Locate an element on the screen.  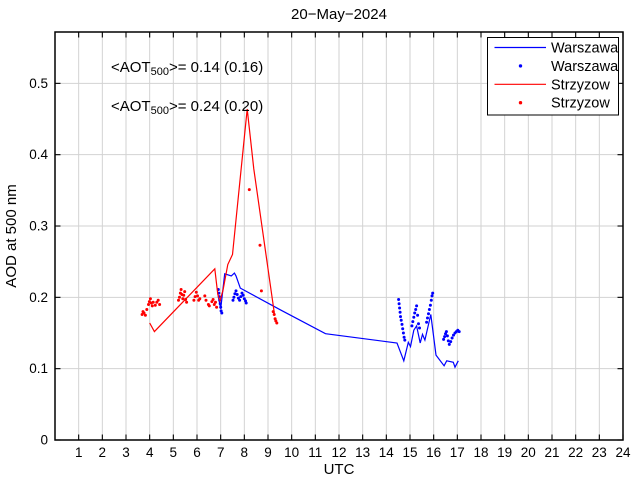
legend-item-strzyzow-dot: Strzyzow is located at coordinates (564, 104).